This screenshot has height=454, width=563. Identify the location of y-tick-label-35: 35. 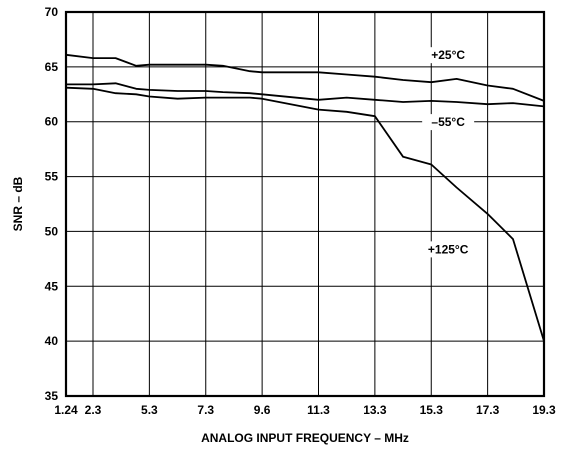
(52, 396).